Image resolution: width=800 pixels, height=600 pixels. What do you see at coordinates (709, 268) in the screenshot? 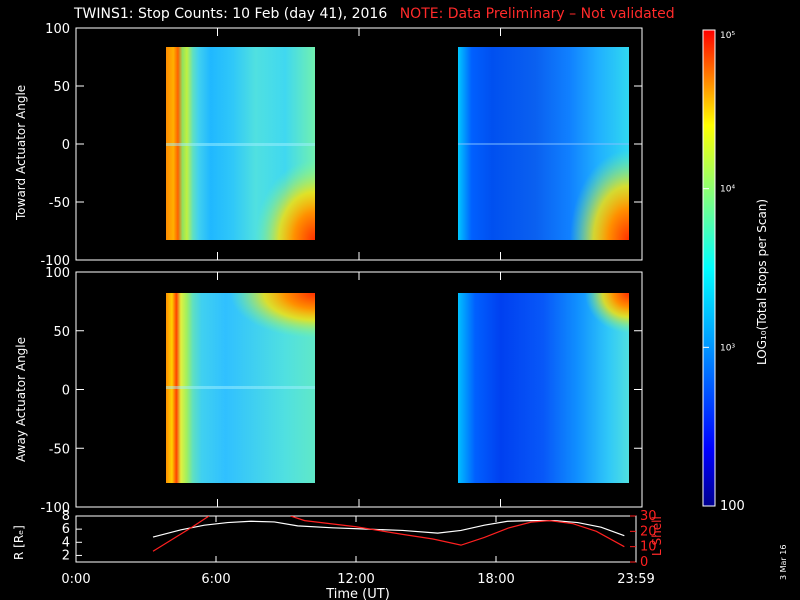
I see `colorbar-scale` at bounding box center [709, 268].